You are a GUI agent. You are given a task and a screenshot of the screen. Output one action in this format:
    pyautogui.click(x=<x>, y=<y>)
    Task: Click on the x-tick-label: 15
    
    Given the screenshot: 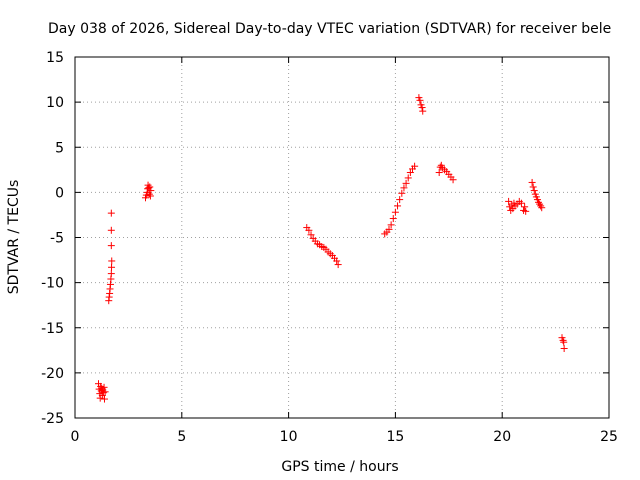 What is the action you would take?
    pyautogui.click(x=395, y=437)
    